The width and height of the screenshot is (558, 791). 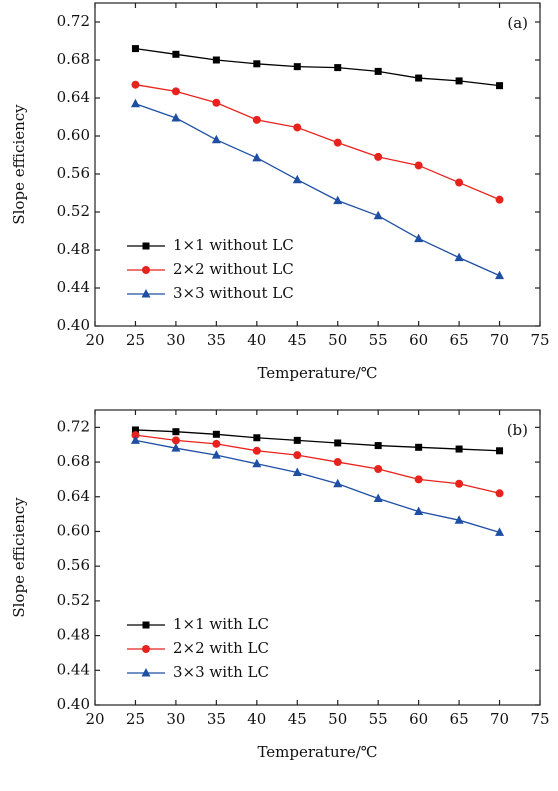 I want to click on x-tick-label: 50, so click(x=337, y=340).